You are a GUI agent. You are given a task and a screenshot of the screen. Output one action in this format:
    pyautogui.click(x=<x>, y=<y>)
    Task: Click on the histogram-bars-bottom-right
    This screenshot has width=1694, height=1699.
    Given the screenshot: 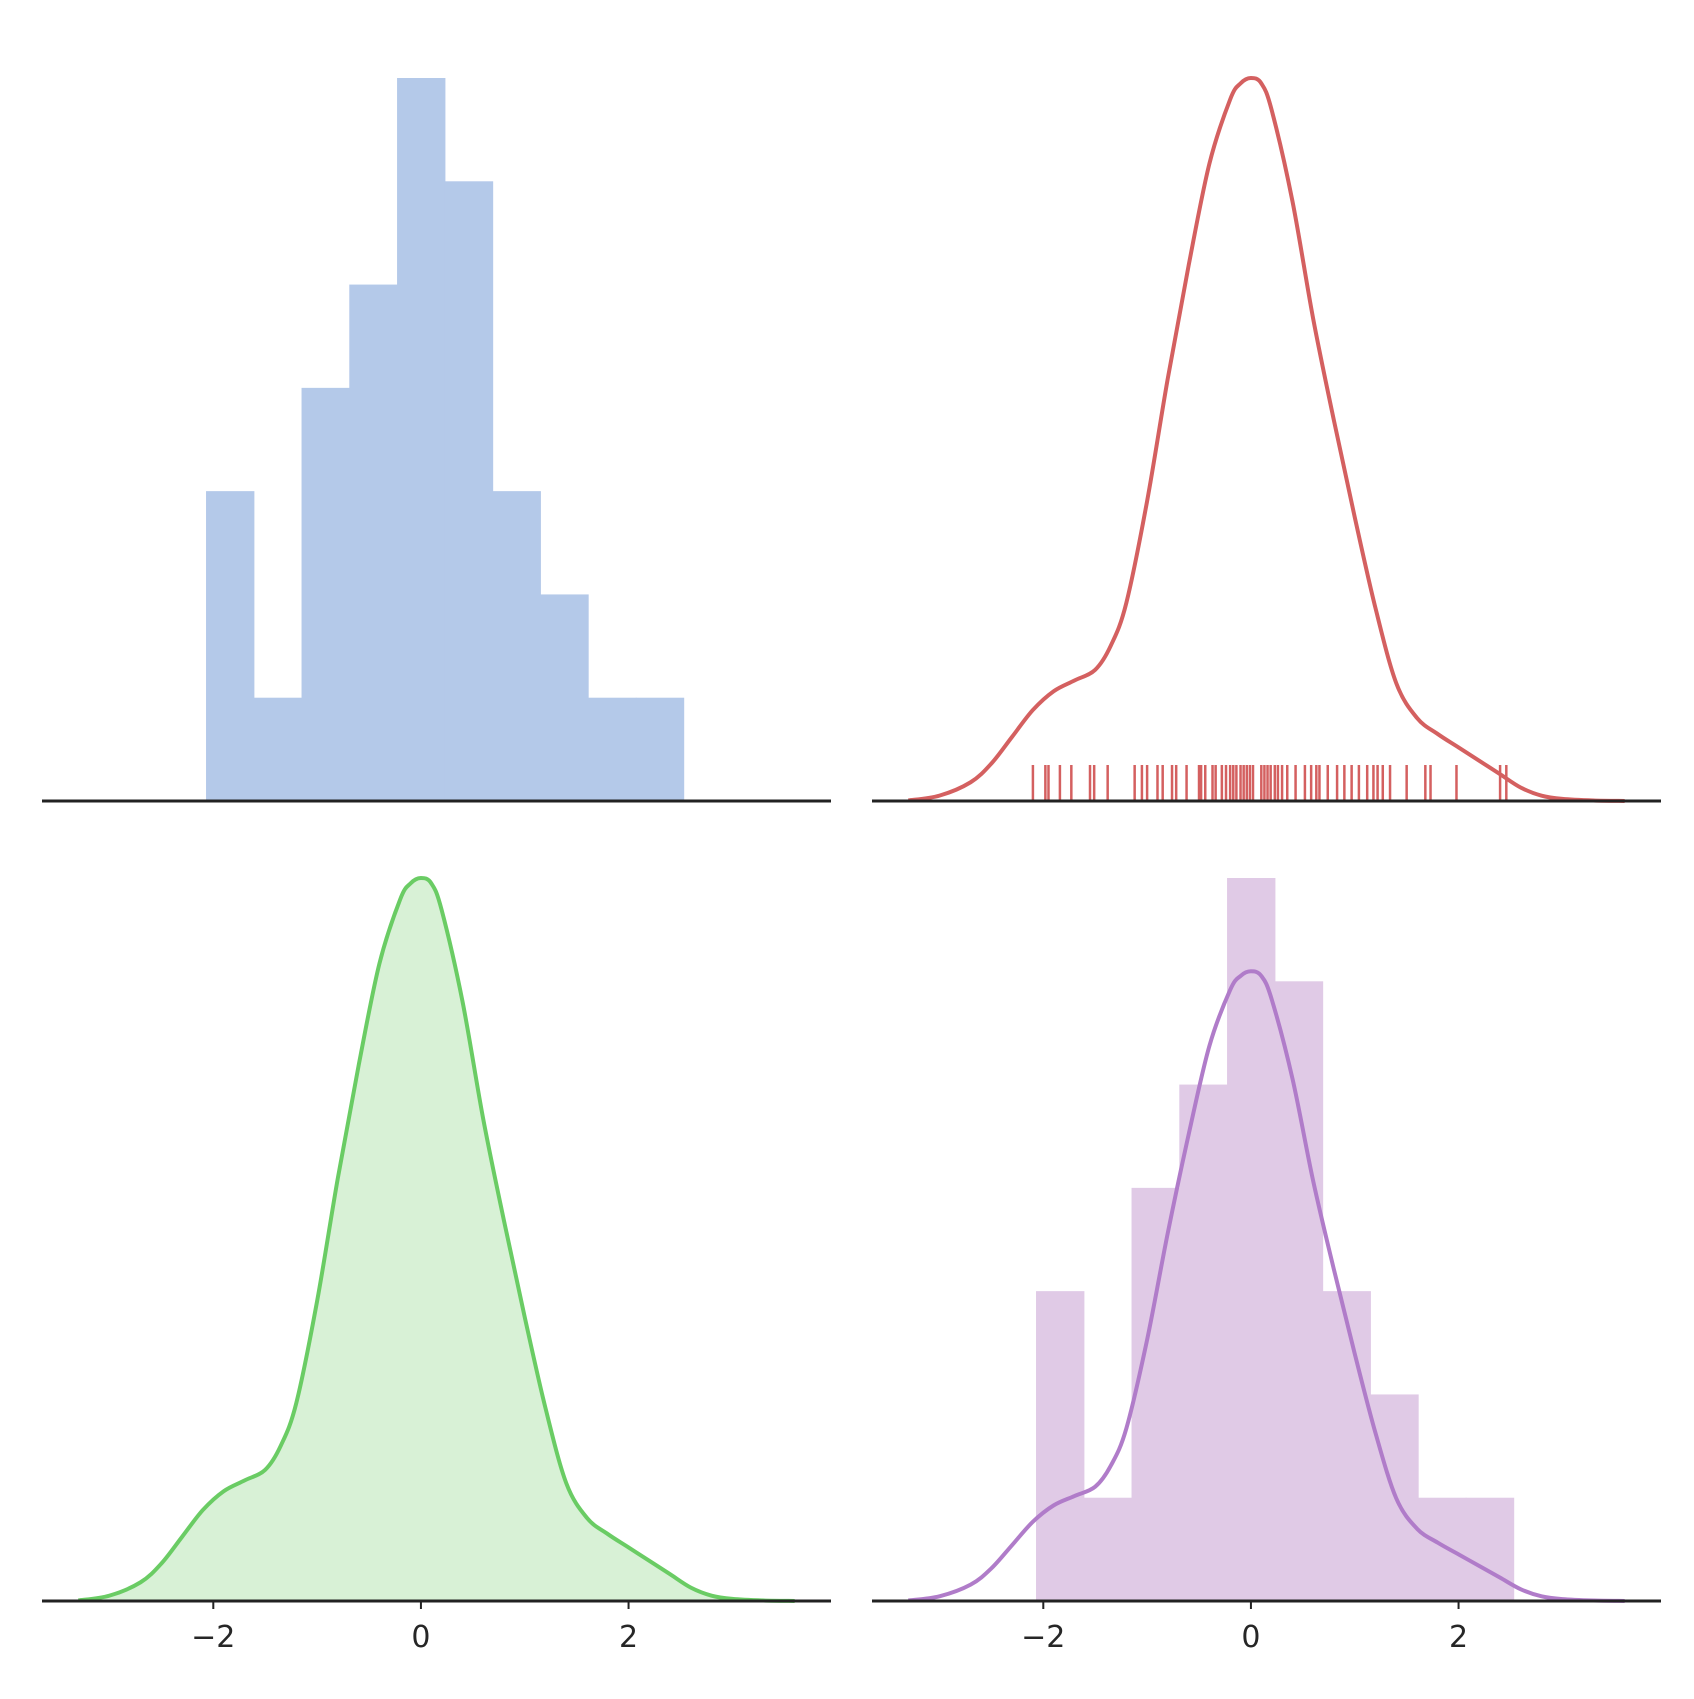 What is the action you would take?
    pyautogui.click(x=1275, y=1239)
    